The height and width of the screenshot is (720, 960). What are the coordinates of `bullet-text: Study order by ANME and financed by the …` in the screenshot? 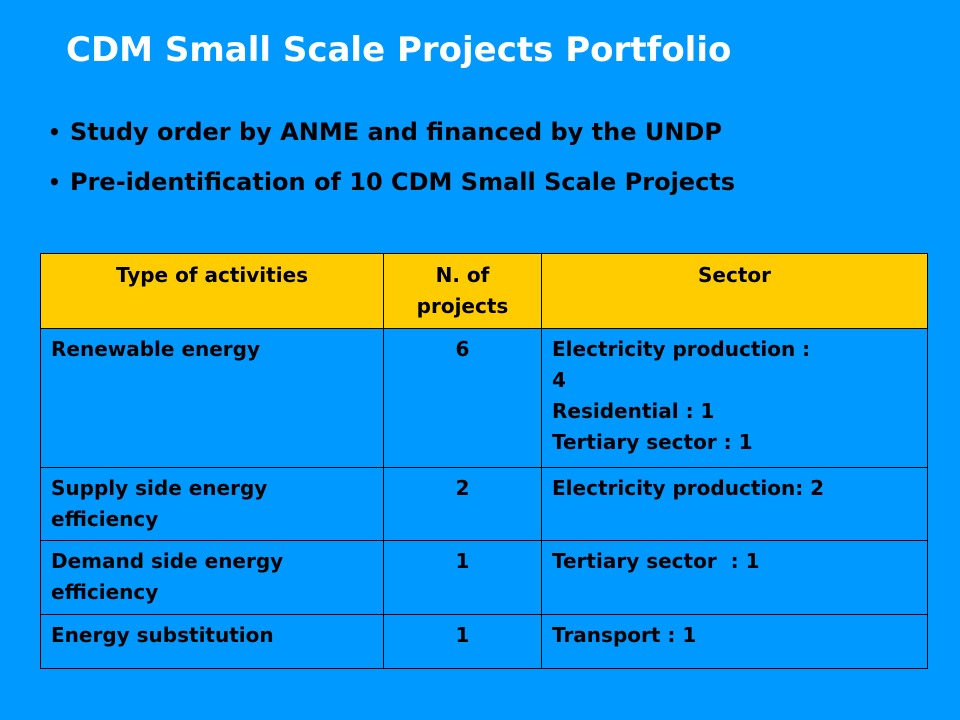 It's located at (396, 132).